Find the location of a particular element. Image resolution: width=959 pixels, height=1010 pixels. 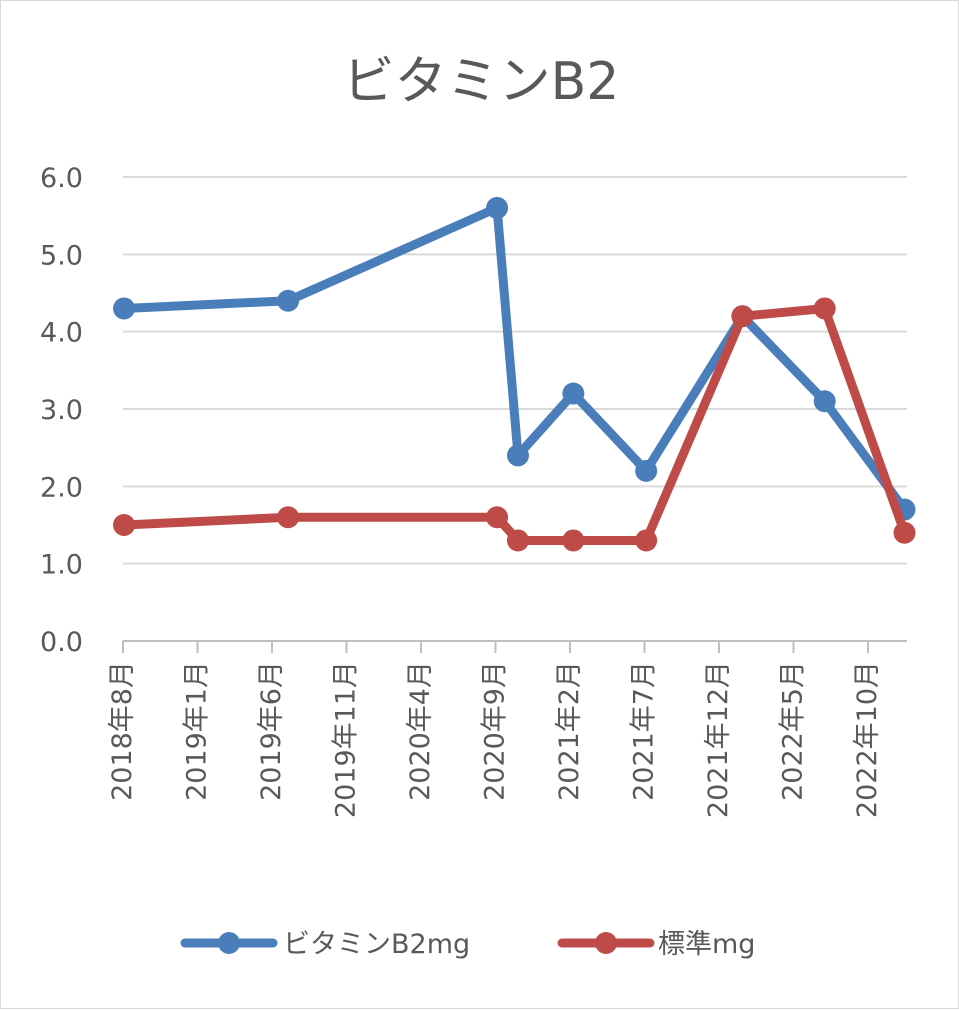

y-tick-label: 5.0 is located at coordinates (61, 255).